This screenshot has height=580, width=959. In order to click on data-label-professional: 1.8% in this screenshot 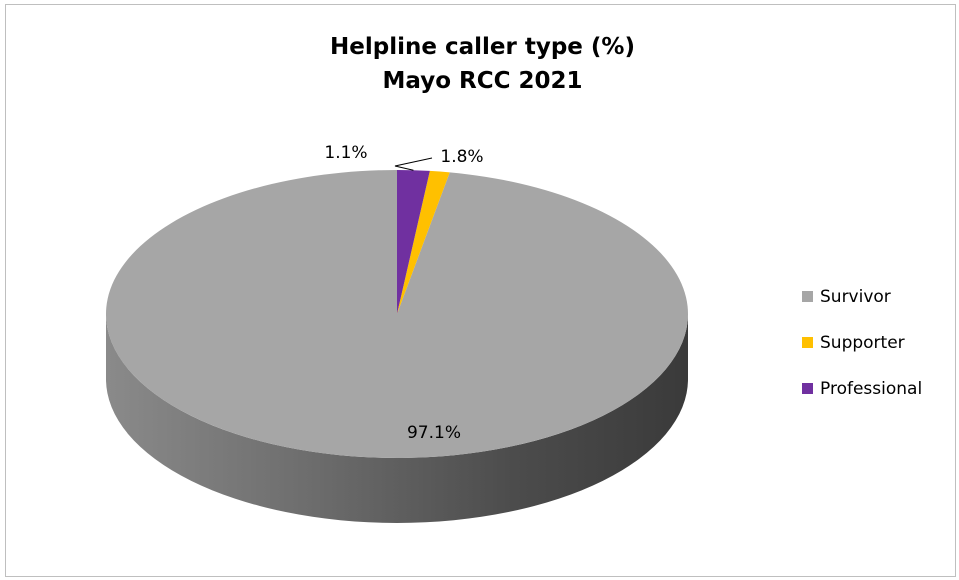, I will do `click(461, 157)`.